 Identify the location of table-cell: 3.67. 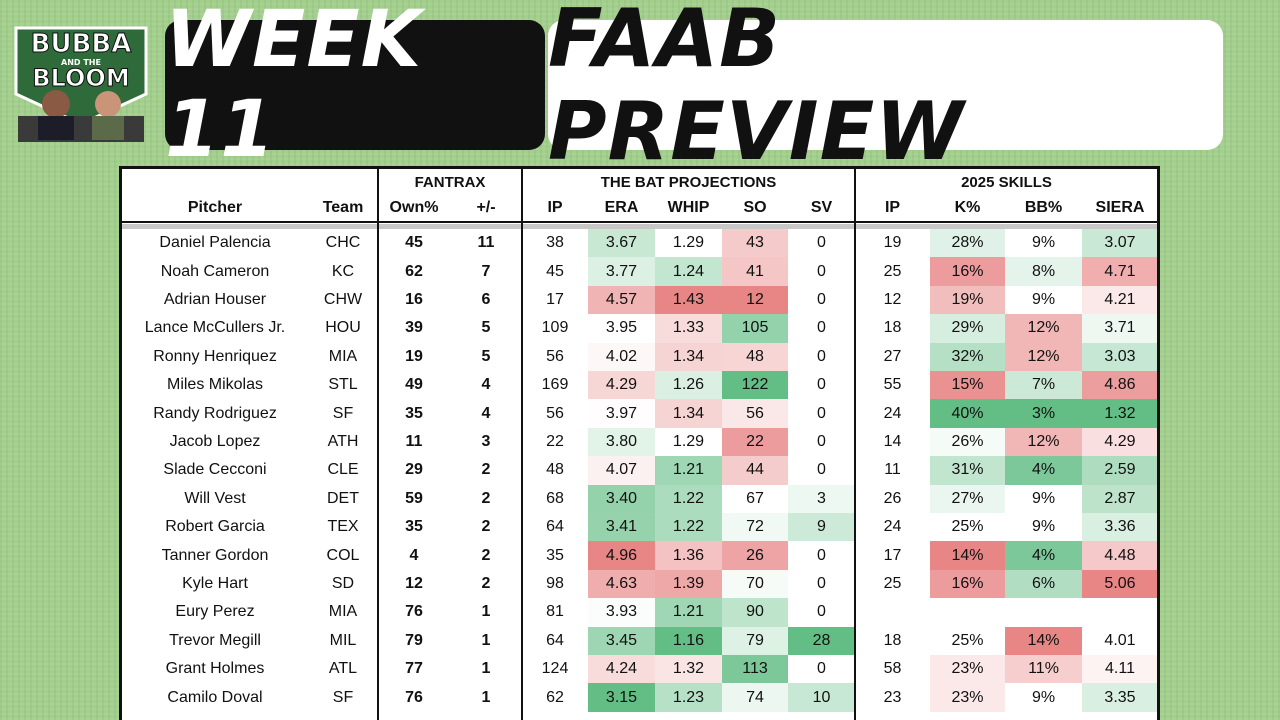
(621, 243).